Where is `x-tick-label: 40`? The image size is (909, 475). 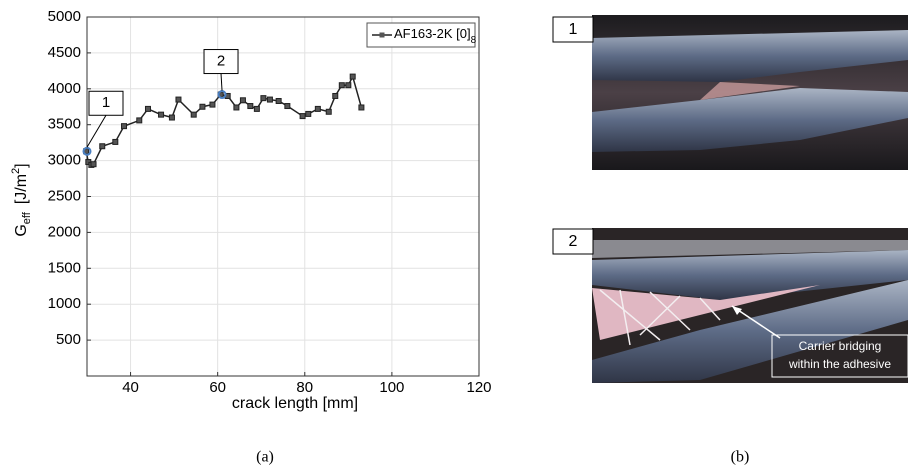 x-tick-label: 40 is located at coordinates (130, 387).